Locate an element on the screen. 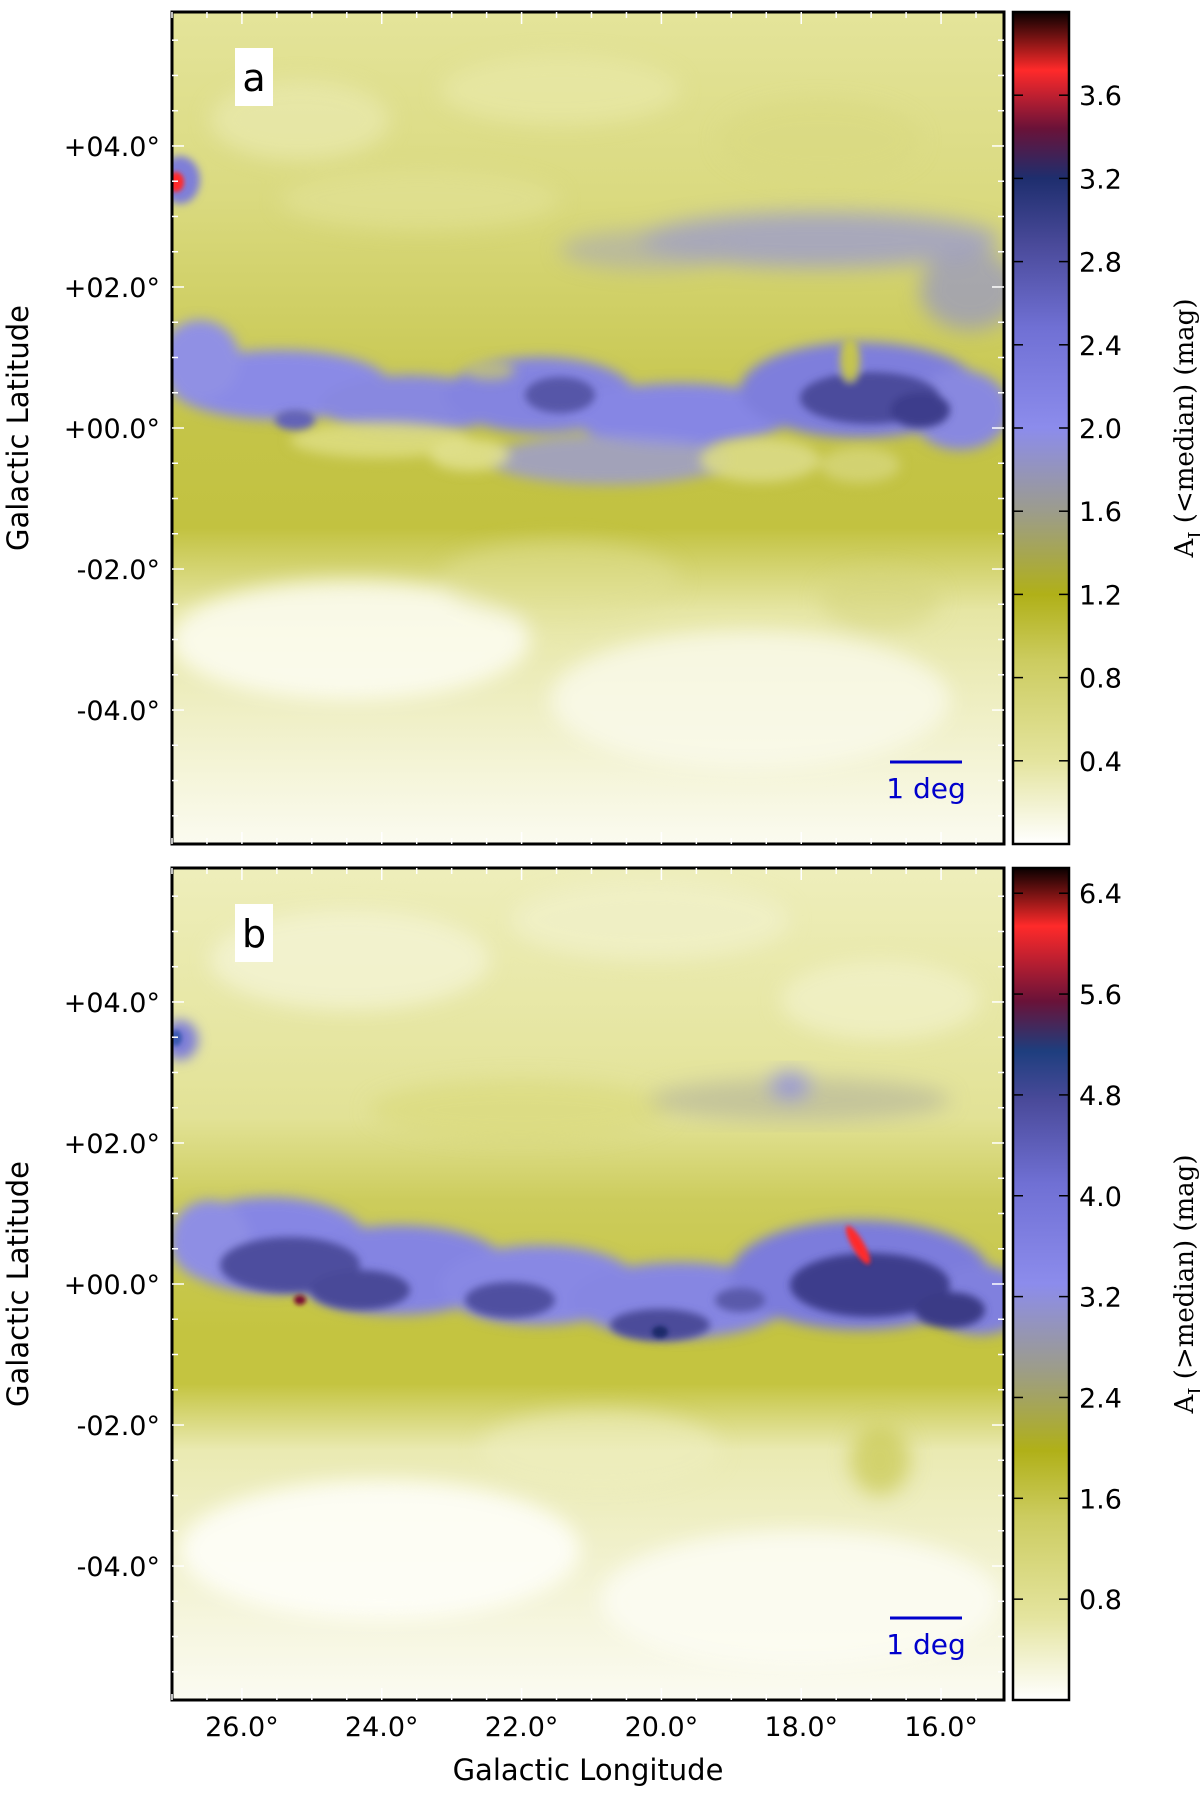 This screenshot has height=1804, width=1200. x-tick-label: 26.0° is located at coordinates (242, 1727).